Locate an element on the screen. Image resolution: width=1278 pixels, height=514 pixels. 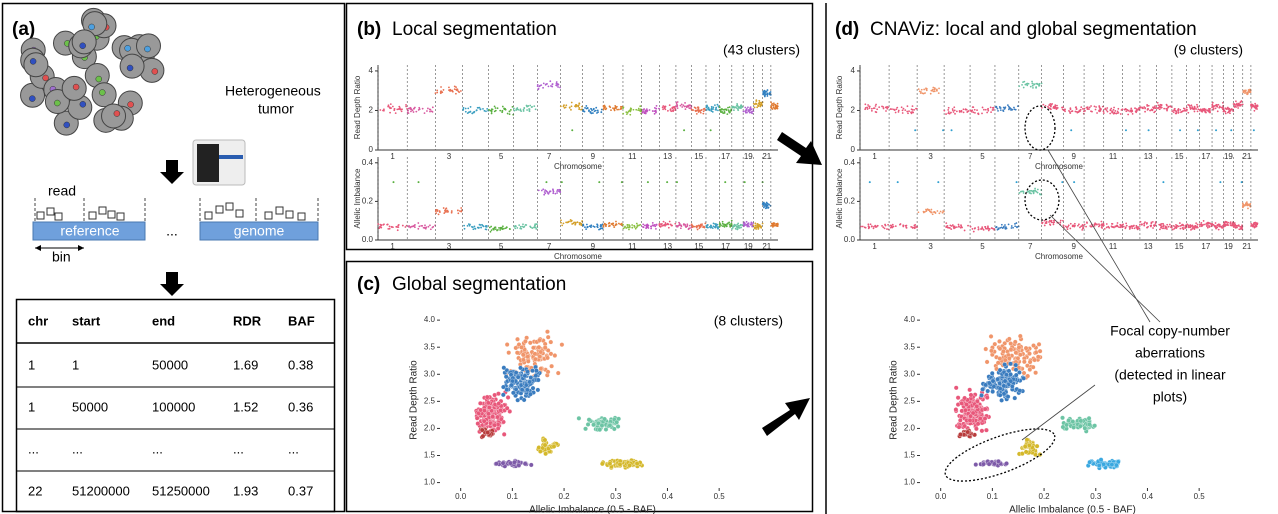
x-tick-label: 21 is located at coordinates (1246, 246).